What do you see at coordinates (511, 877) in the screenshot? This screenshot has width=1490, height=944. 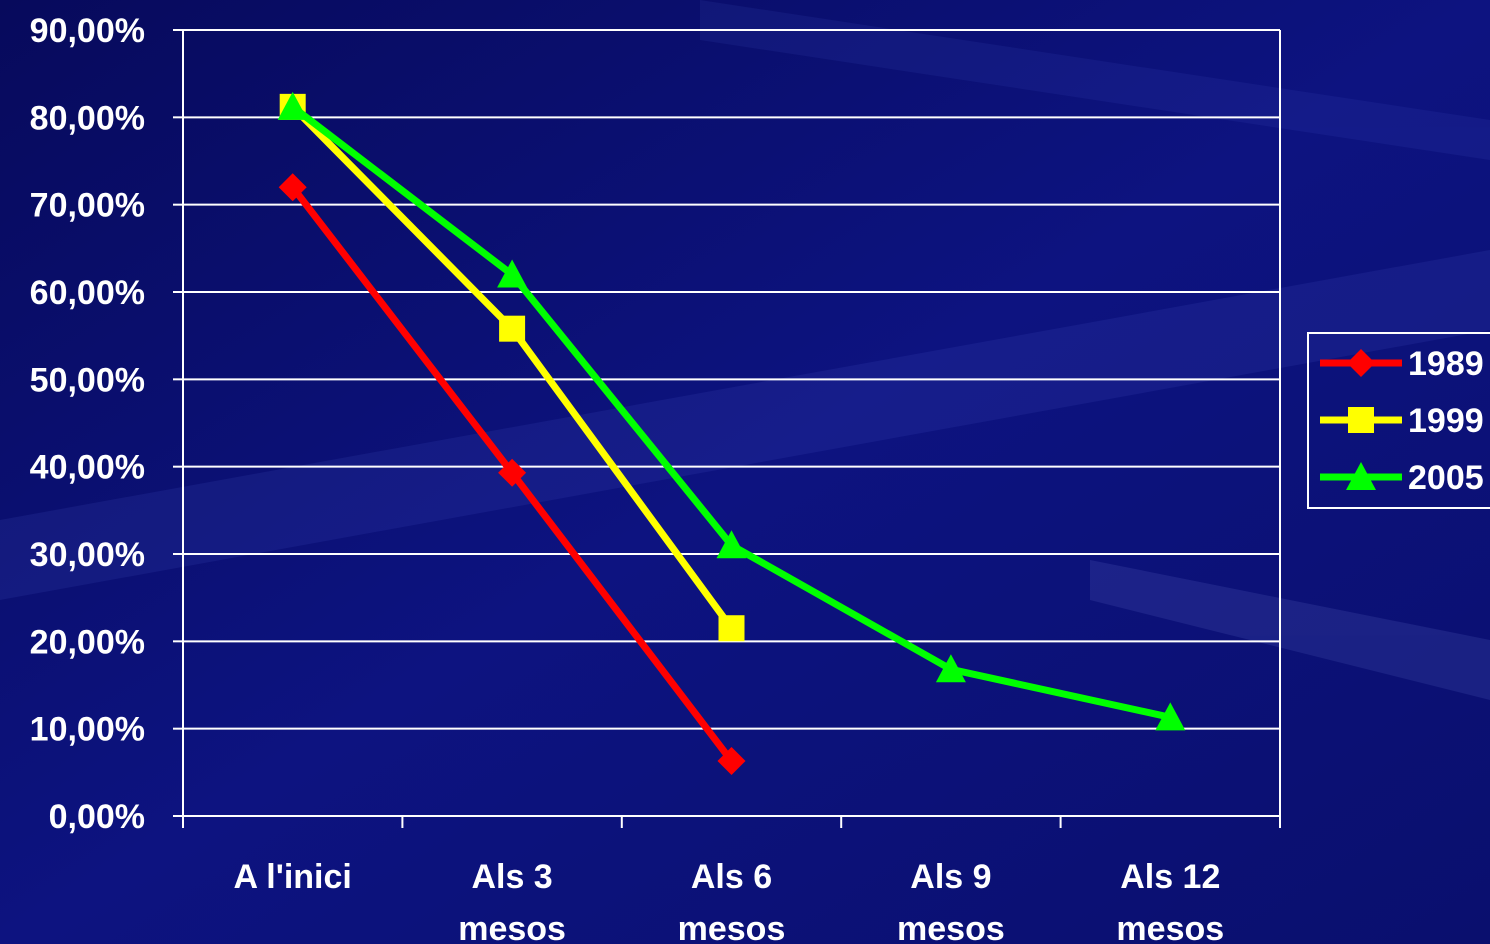 I see `x-tick-label-line: Als 3` at bounding box center [511, 877].